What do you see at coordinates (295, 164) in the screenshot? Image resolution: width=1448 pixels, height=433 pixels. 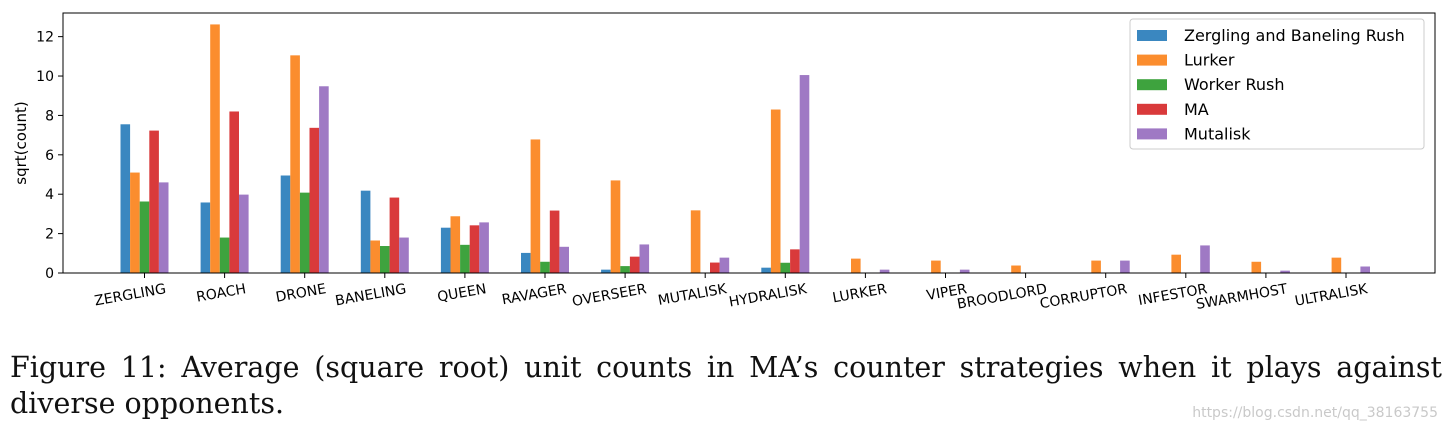 I see `bar-drone-lurker` at bounding box center [295, 164].